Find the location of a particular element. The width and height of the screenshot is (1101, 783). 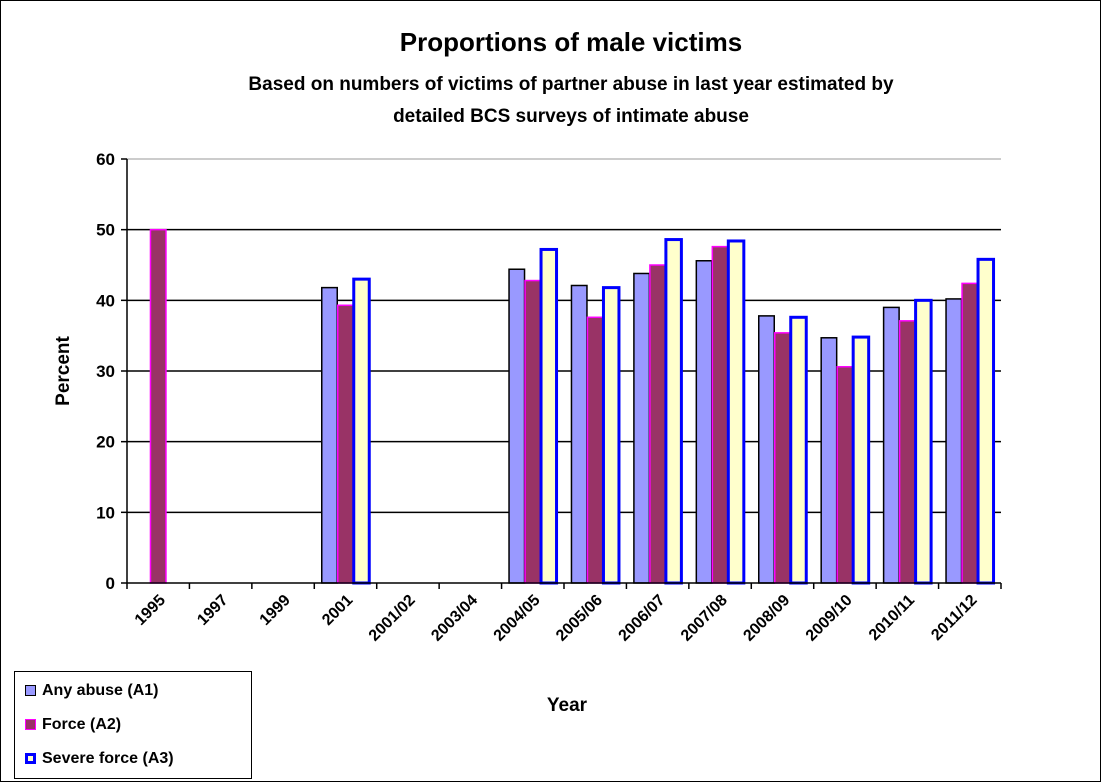

x-tick-label-2006-07: 2006/07 is located at coordinates (642, 618).